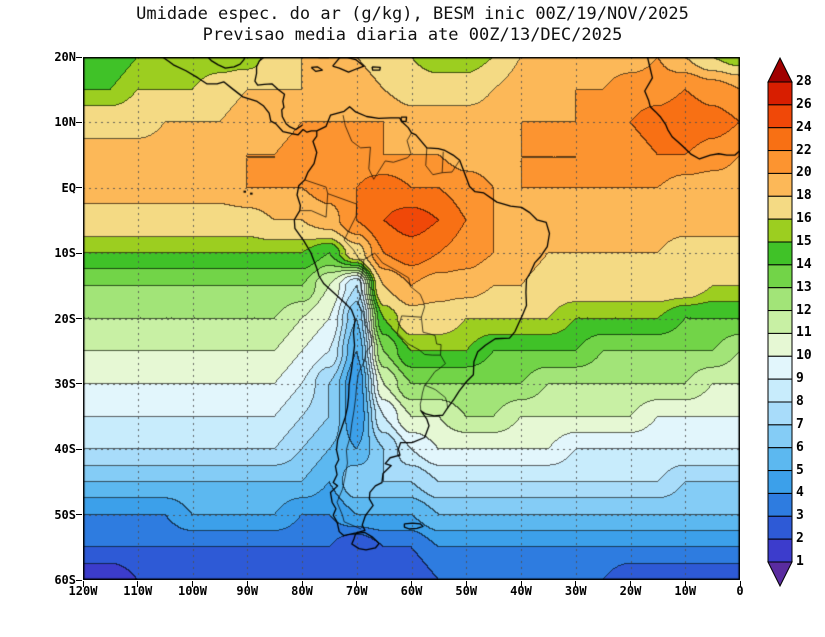 The width and height of the screenshot is (825, 637). I want to click on x-axis-label: 30W, so click(575, 591).